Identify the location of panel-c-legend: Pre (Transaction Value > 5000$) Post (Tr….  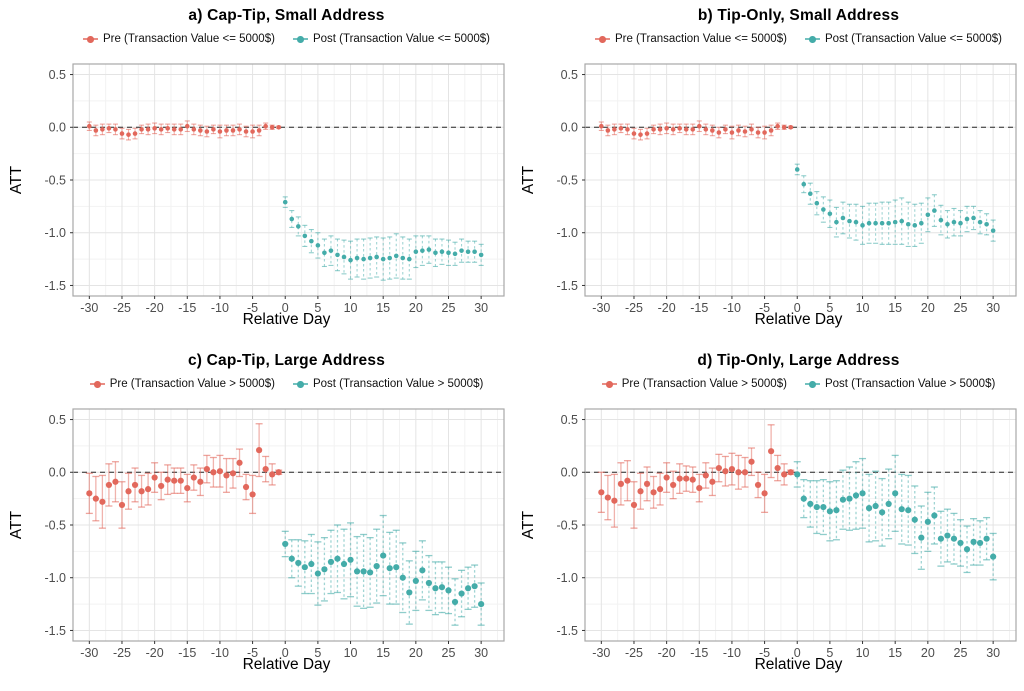
(286, 384).